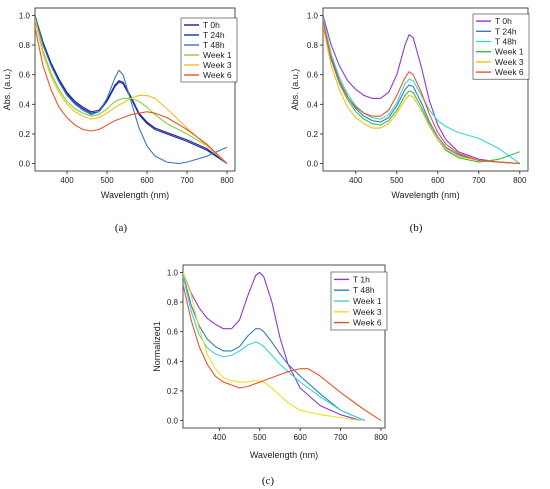  I want to click on series-line-t-1h, so click(272, 346).